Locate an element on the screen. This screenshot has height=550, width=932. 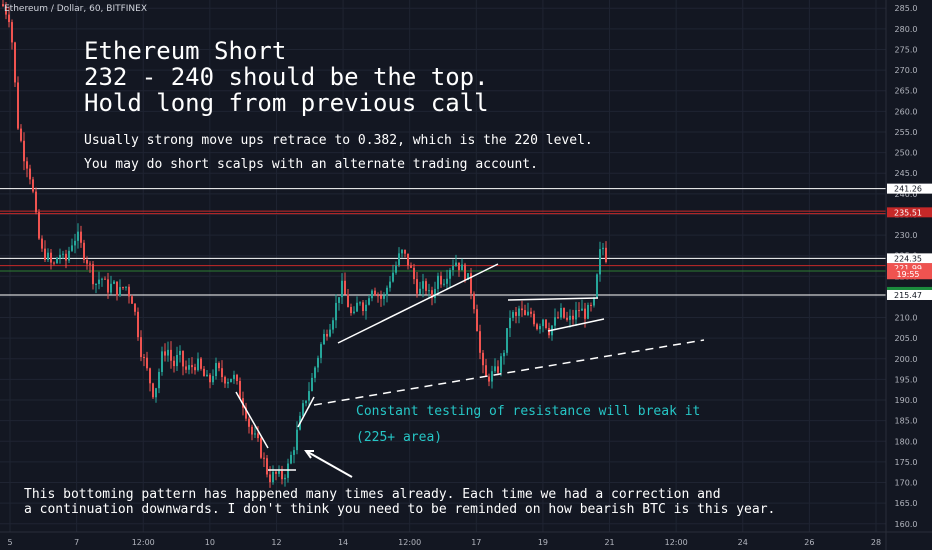
y-tick-label: 175.0 is located at coordinates (906, 462).